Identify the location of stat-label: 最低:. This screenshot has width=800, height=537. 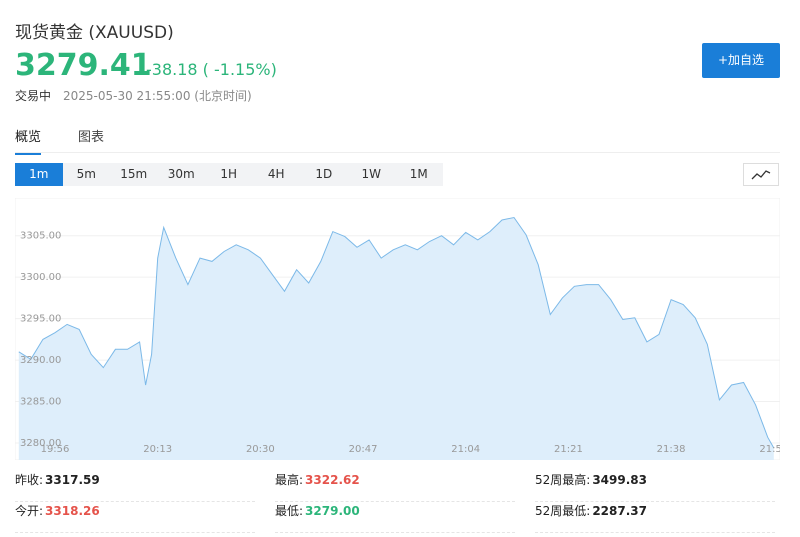
(289, 511).